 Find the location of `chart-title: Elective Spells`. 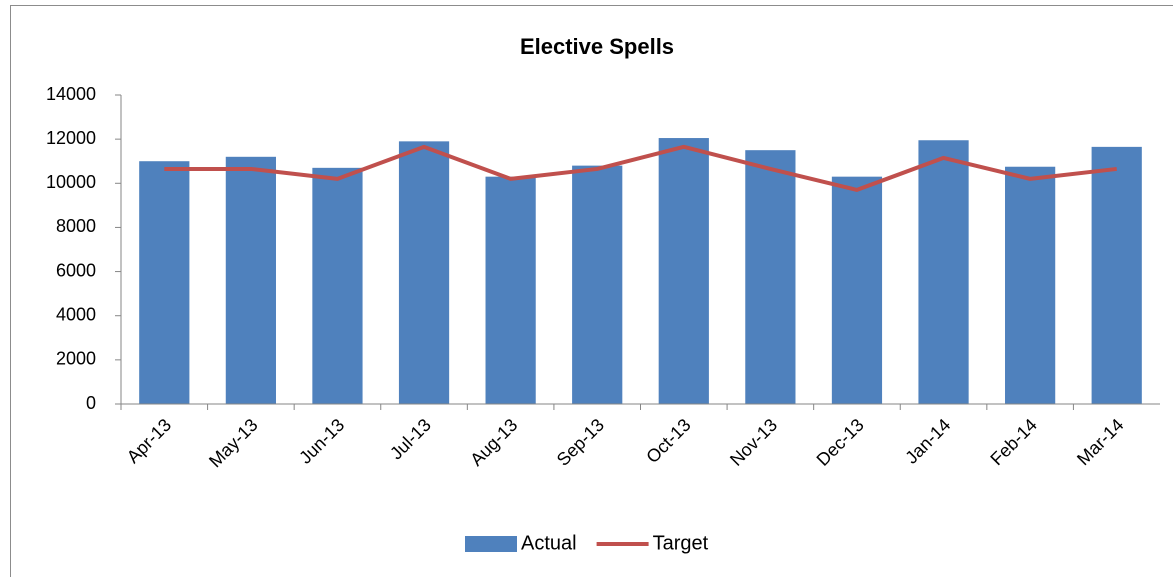

chart-title: Elective Spells is located at coordinates (597, 46).